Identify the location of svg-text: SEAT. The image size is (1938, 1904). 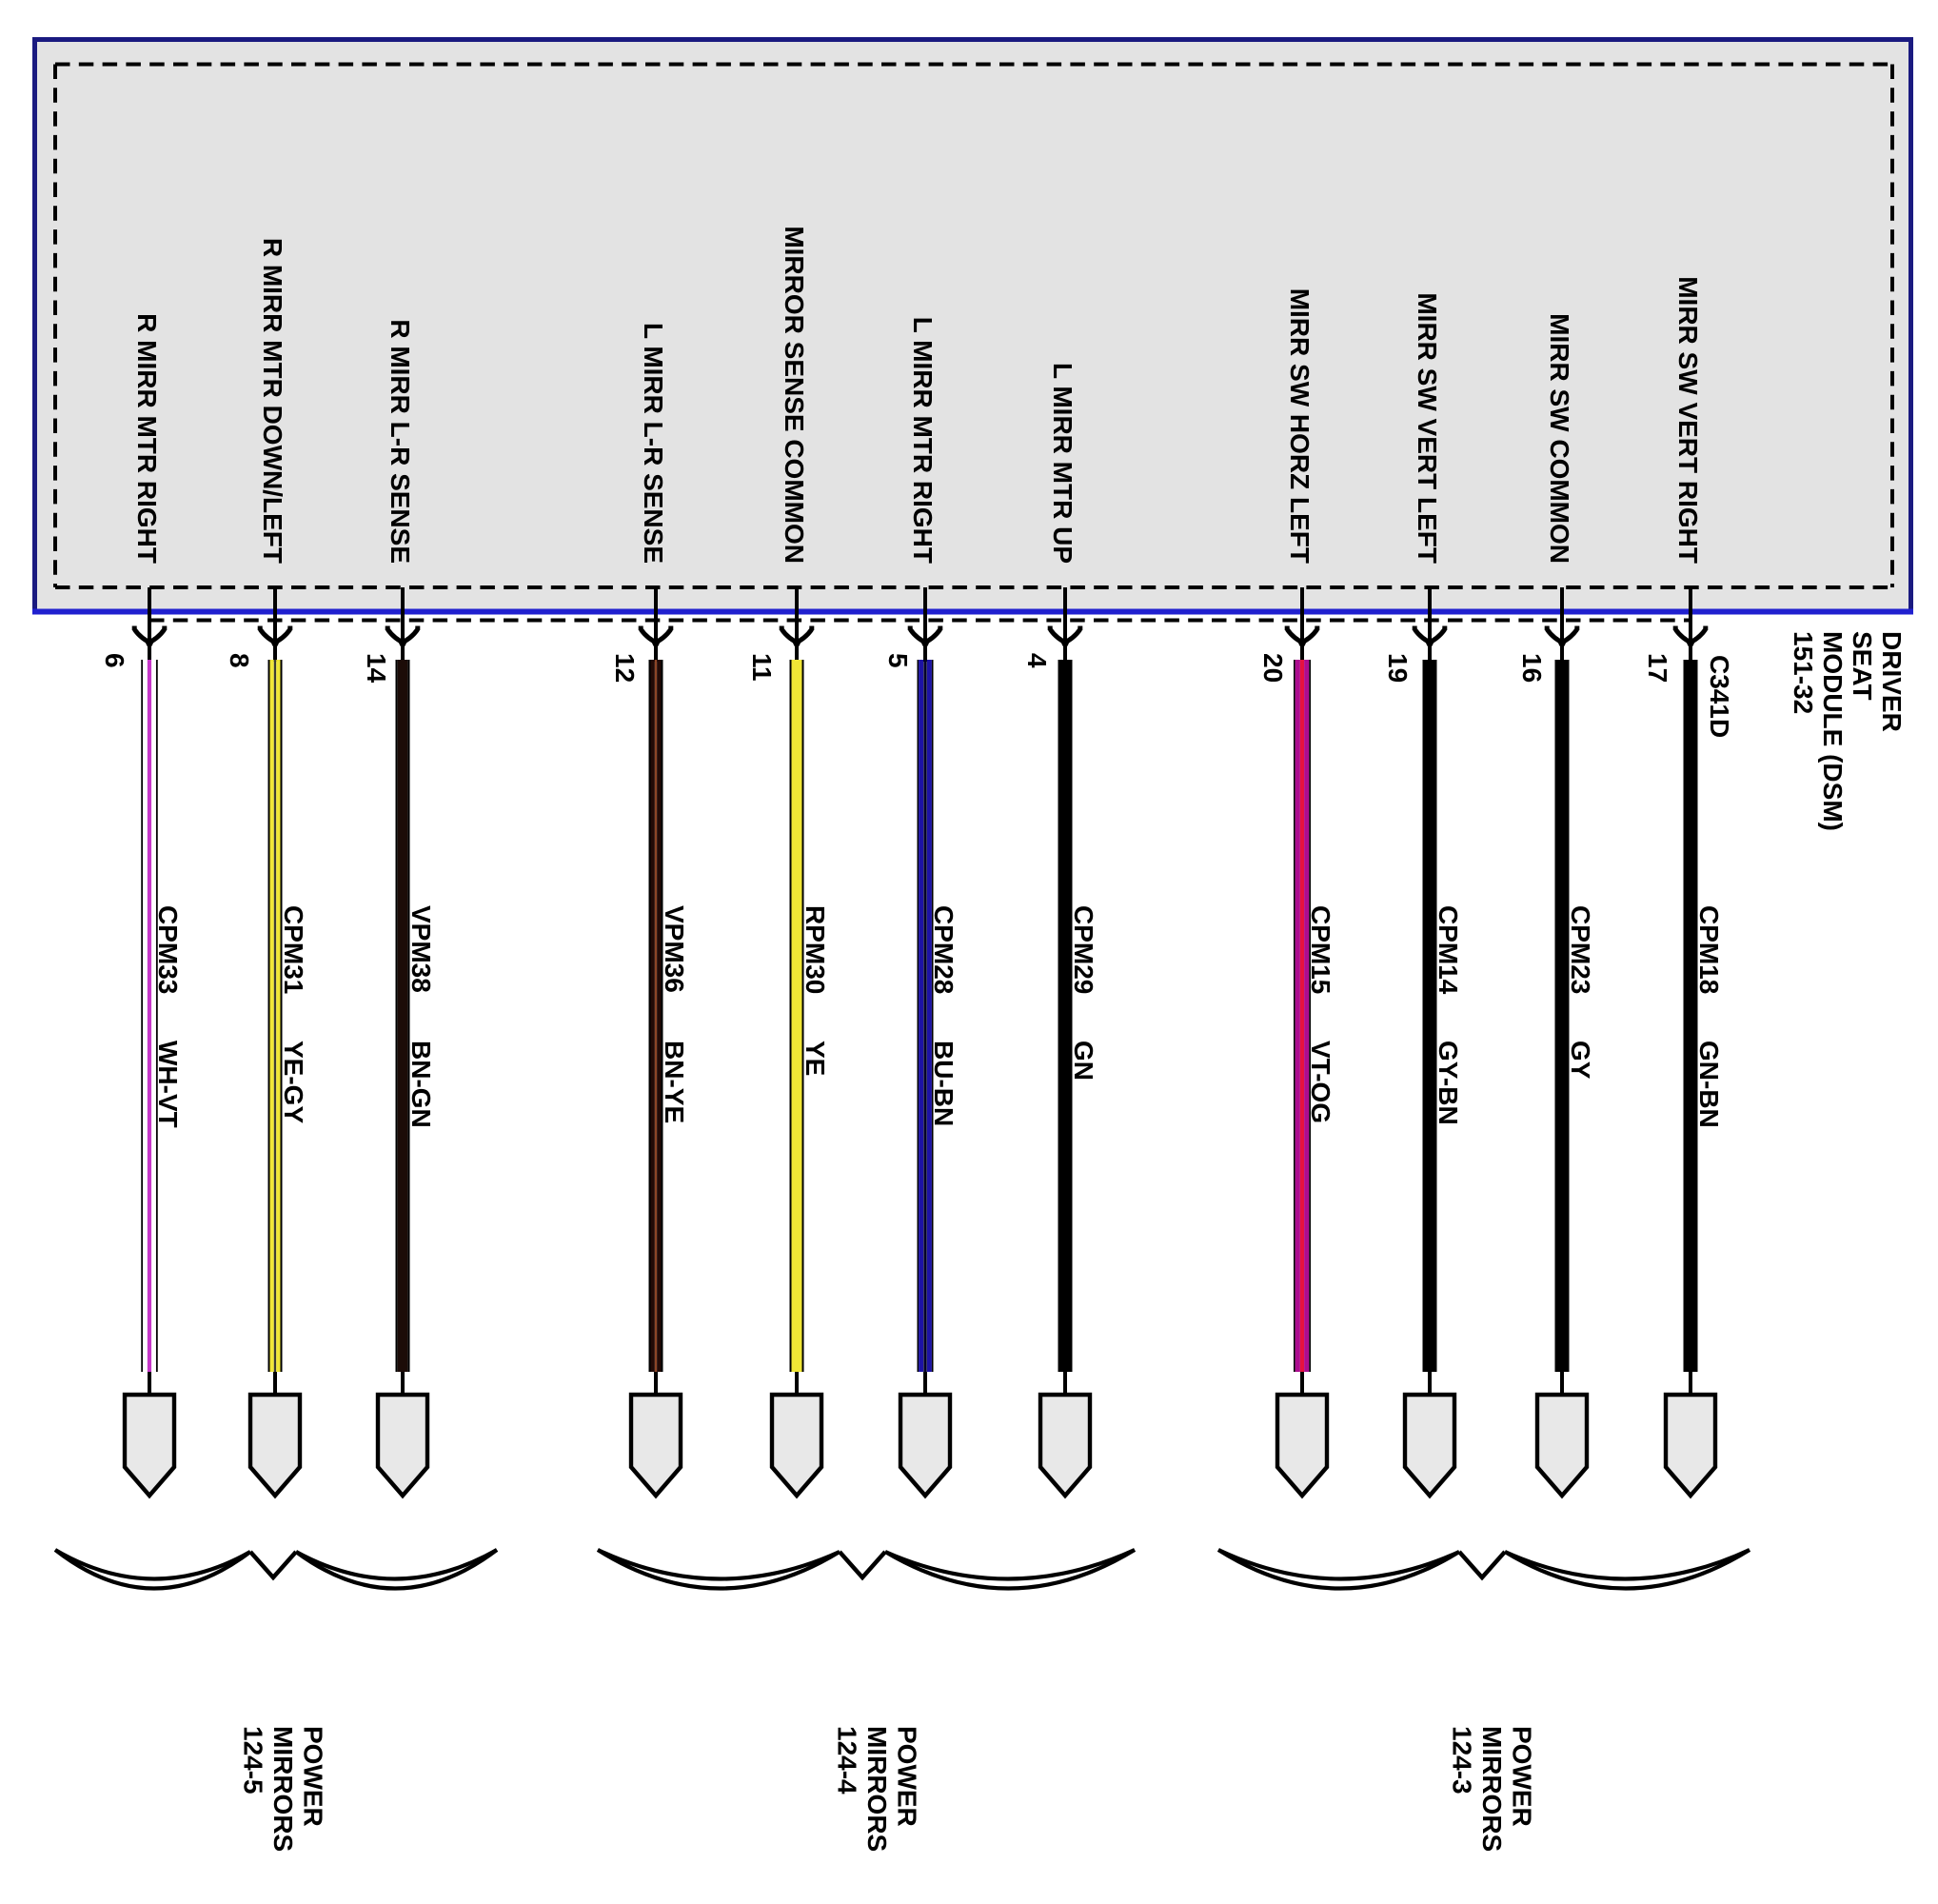
(1862, 666).